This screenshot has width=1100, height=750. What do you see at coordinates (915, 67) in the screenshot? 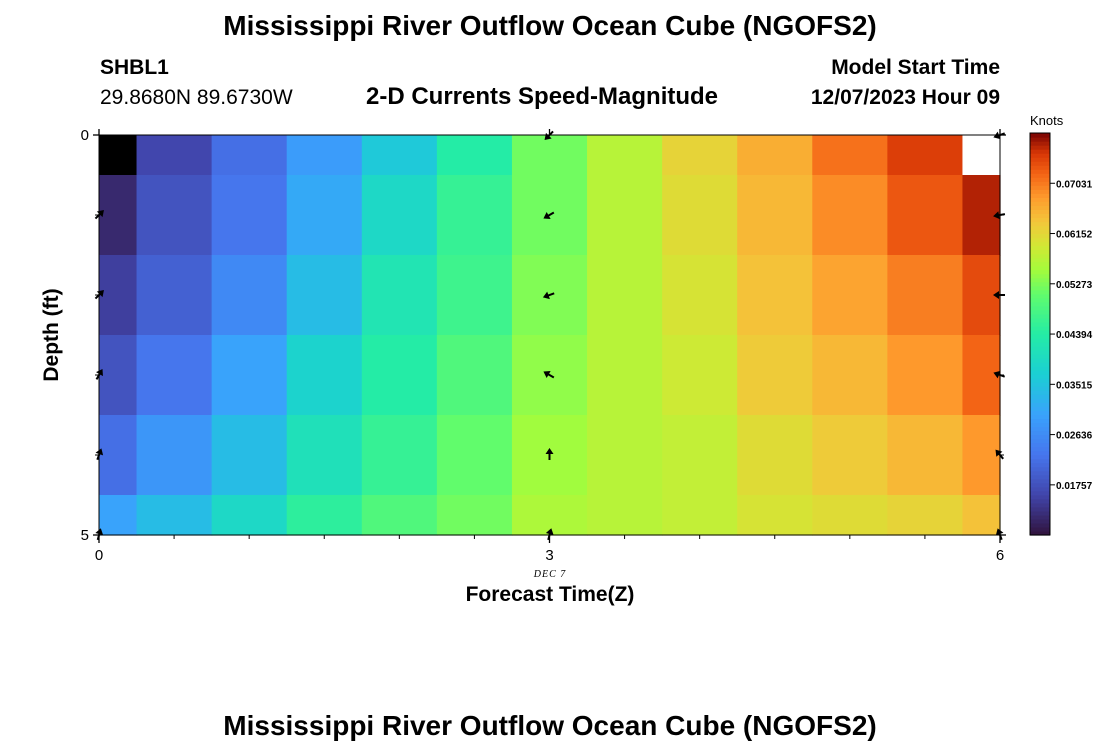
I see `model-start-label: Model Start Time` at bounding box center [915, 67].